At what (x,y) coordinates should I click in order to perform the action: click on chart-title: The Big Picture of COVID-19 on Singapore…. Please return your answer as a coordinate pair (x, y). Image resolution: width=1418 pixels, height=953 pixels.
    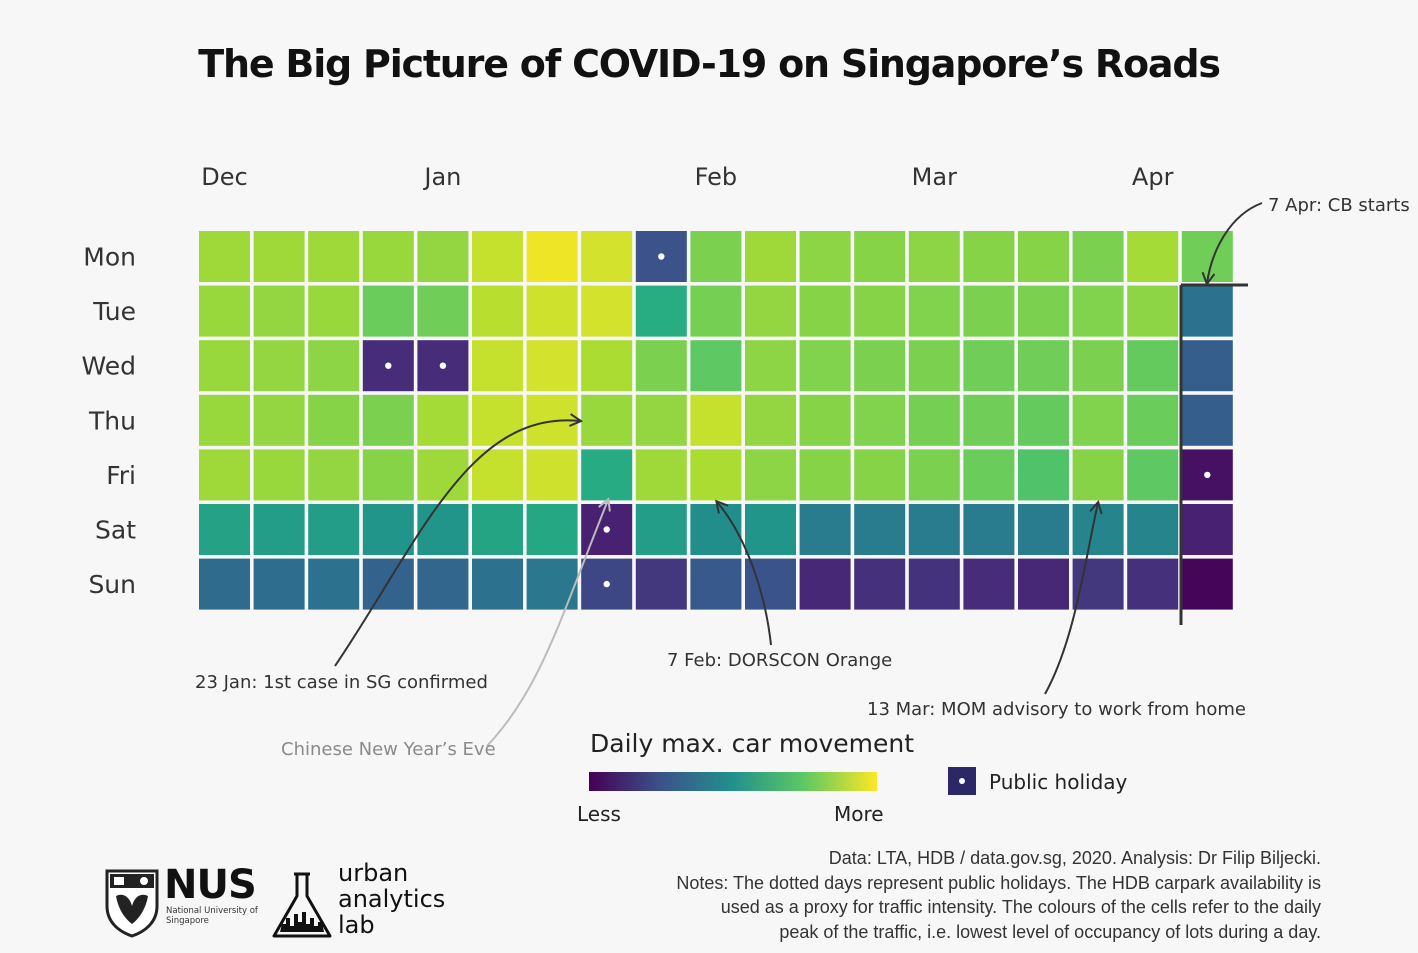
    Looking at the image, I should click on (709, 64).